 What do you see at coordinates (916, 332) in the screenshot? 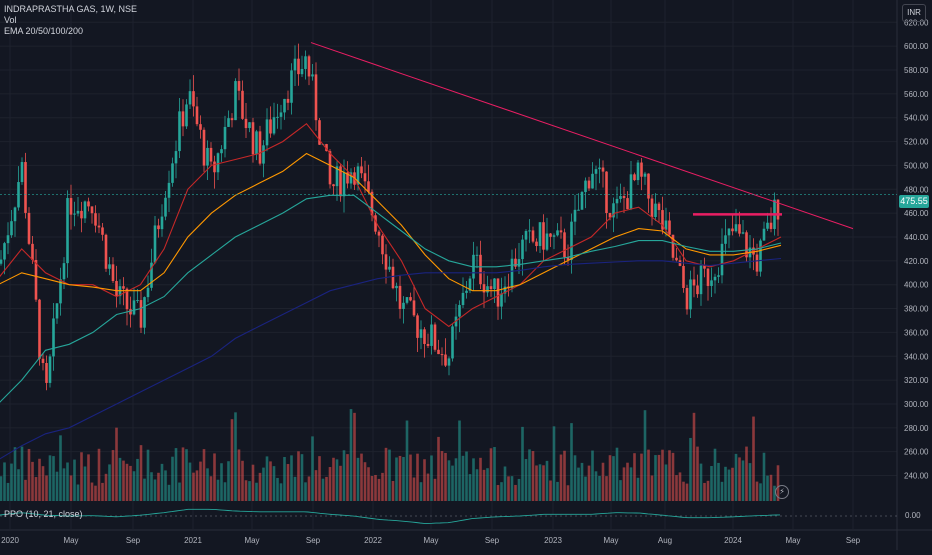
I see `y-tick-label: 360.00` at bounding box center [916, 332].